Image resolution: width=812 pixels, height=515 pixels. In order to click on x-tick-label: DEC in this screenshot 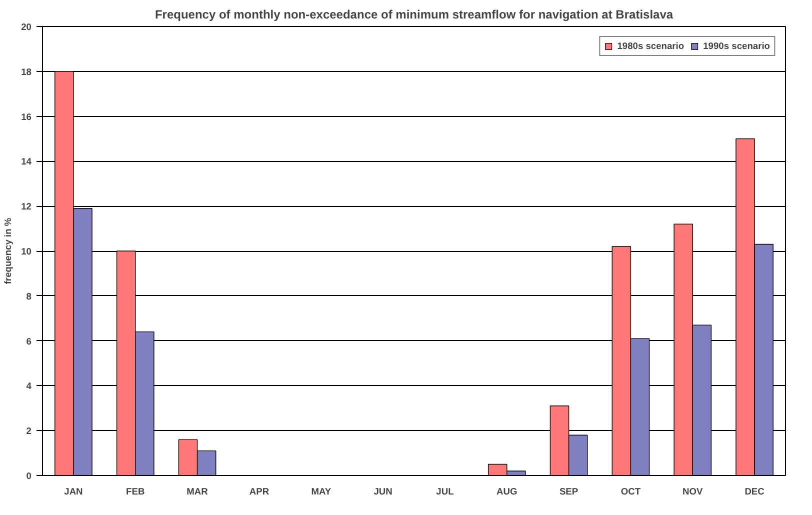, I will do `click(754, 491)`.